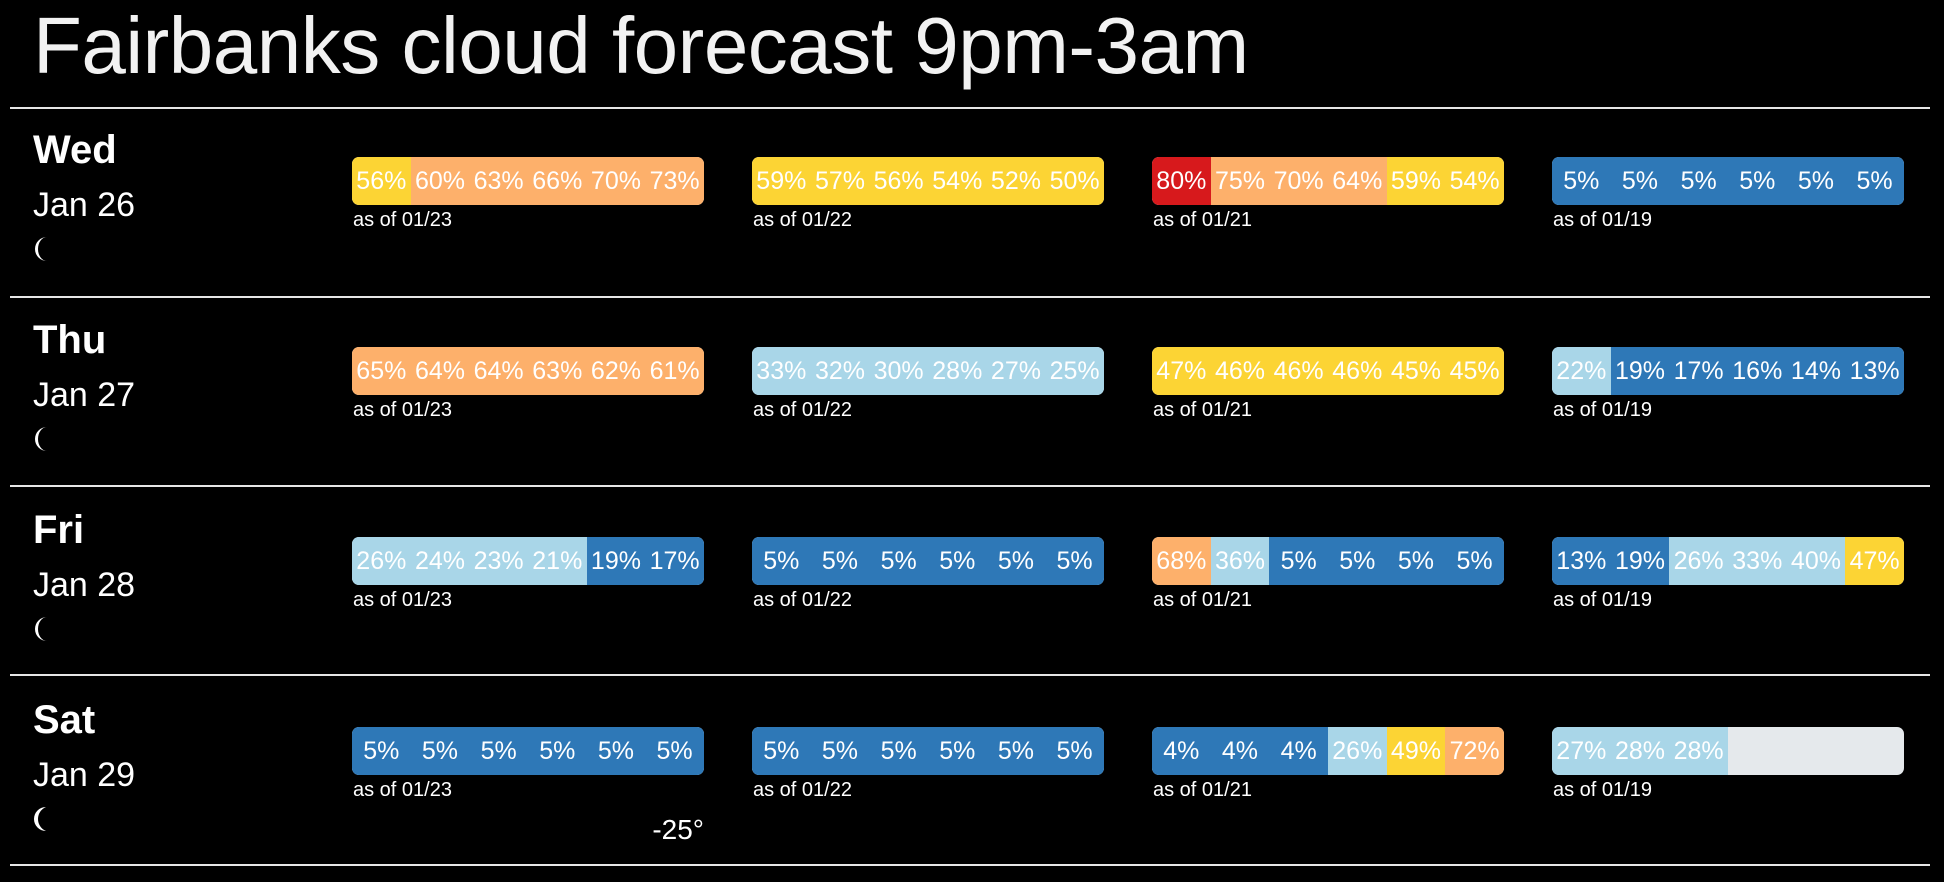 The image size is (1944, 882). I want to click on forecast-cell: 68% 36% 5% 5% 5% 5% as of 01/21, so click(1328, 577).